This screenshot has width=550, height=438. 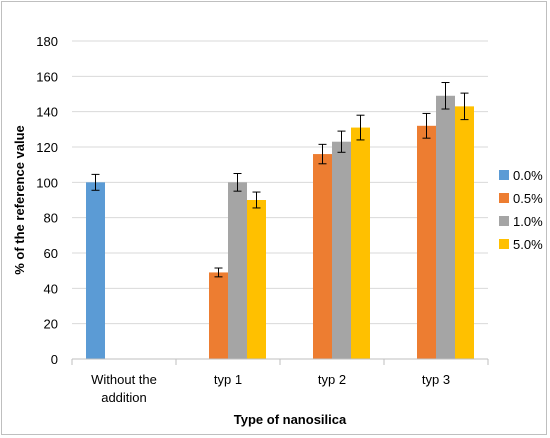 I want to click on y-tick-label: 40, so click(x=51, y=288).